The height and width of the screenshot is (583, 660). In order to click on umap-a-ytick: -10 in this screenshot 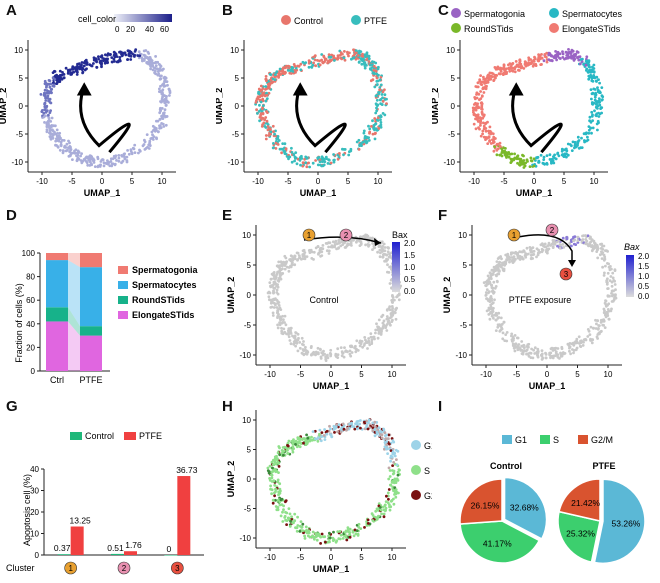, I will do `click(17, 162)`.